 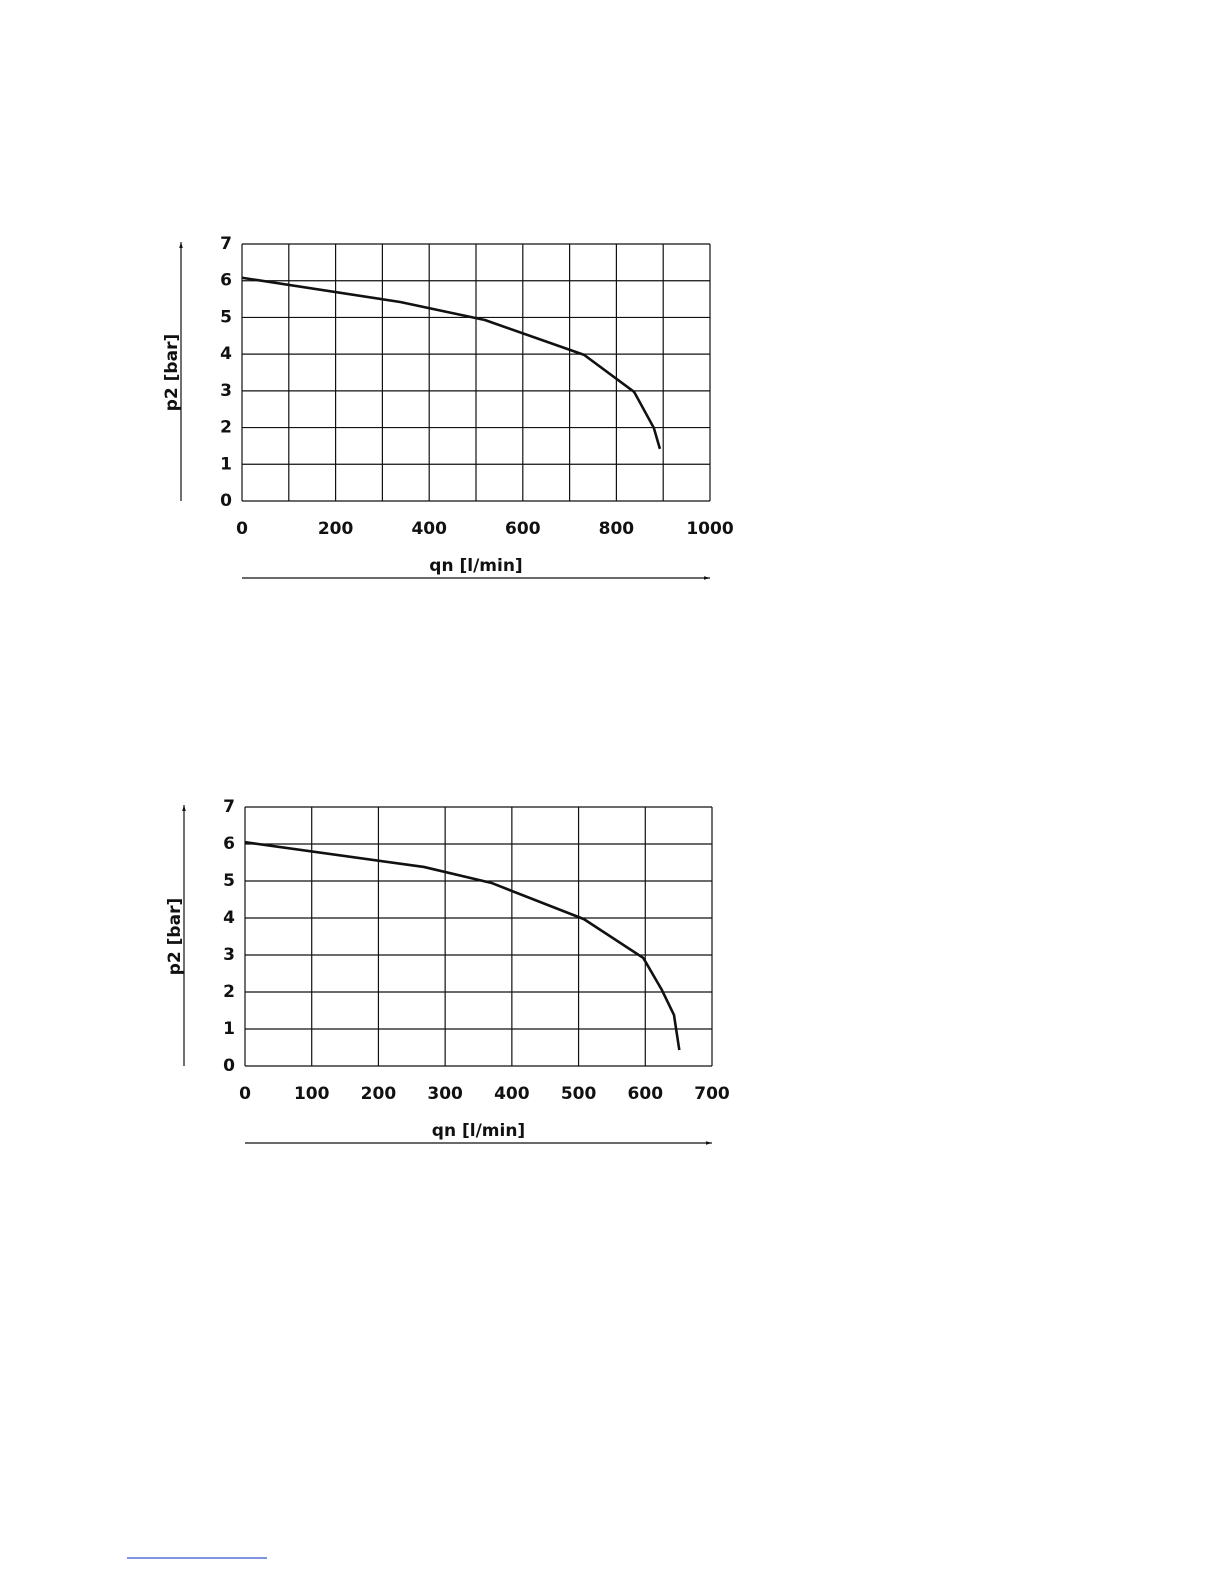 I want to click on x-tick-label: 1000, so click(x=709, y=529).